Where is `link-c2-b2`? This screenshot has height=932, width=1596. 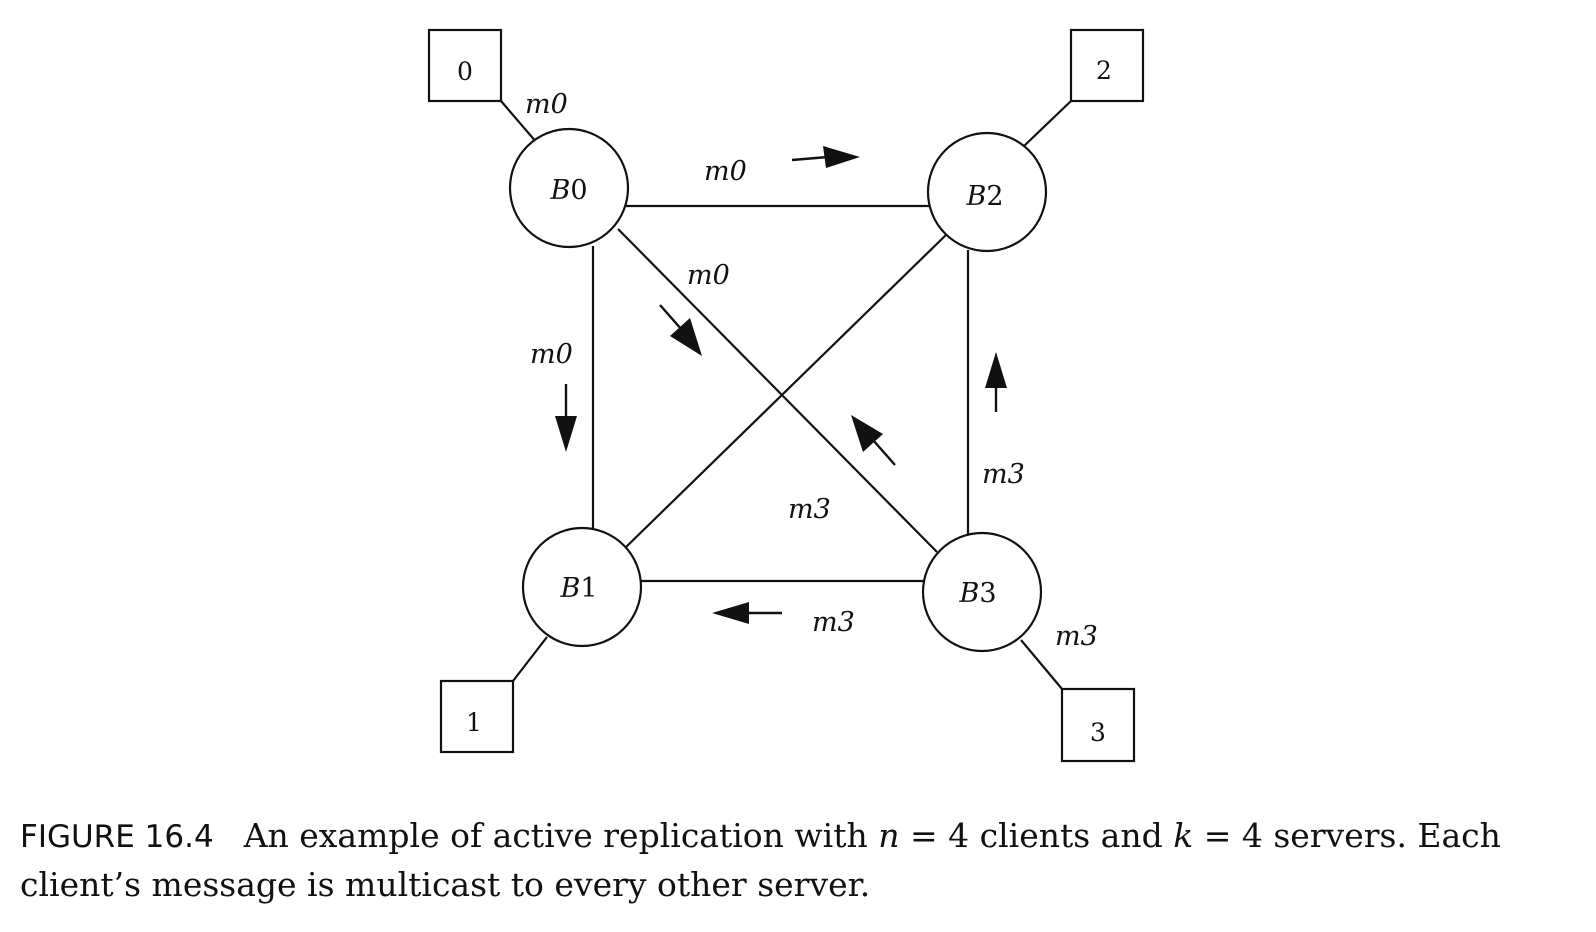
link-c2-b2 is located at coordinates (1047, 123).